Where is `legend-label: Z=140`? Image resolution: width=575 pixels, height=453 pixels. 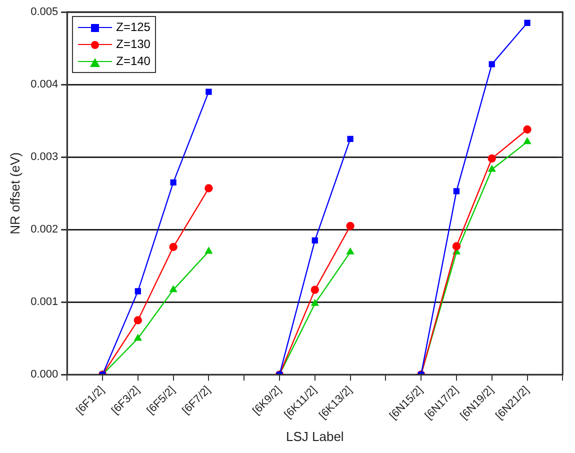 legend-label: Z=140 is located at coordinates (133, 61).